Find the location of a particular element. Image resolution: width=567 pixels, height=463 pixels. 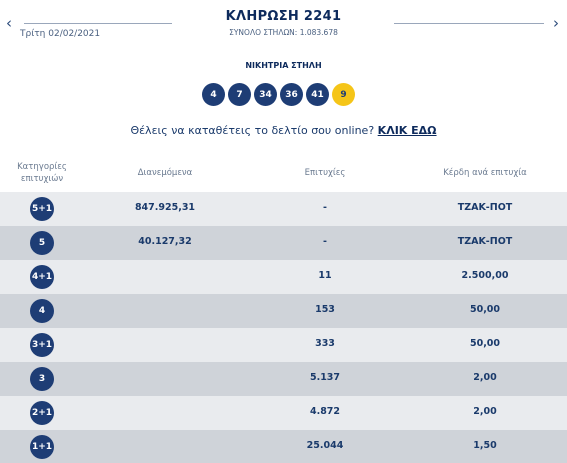

draw-date: Τρίτη 02/02/2021 is located at coordinates (60, 34).